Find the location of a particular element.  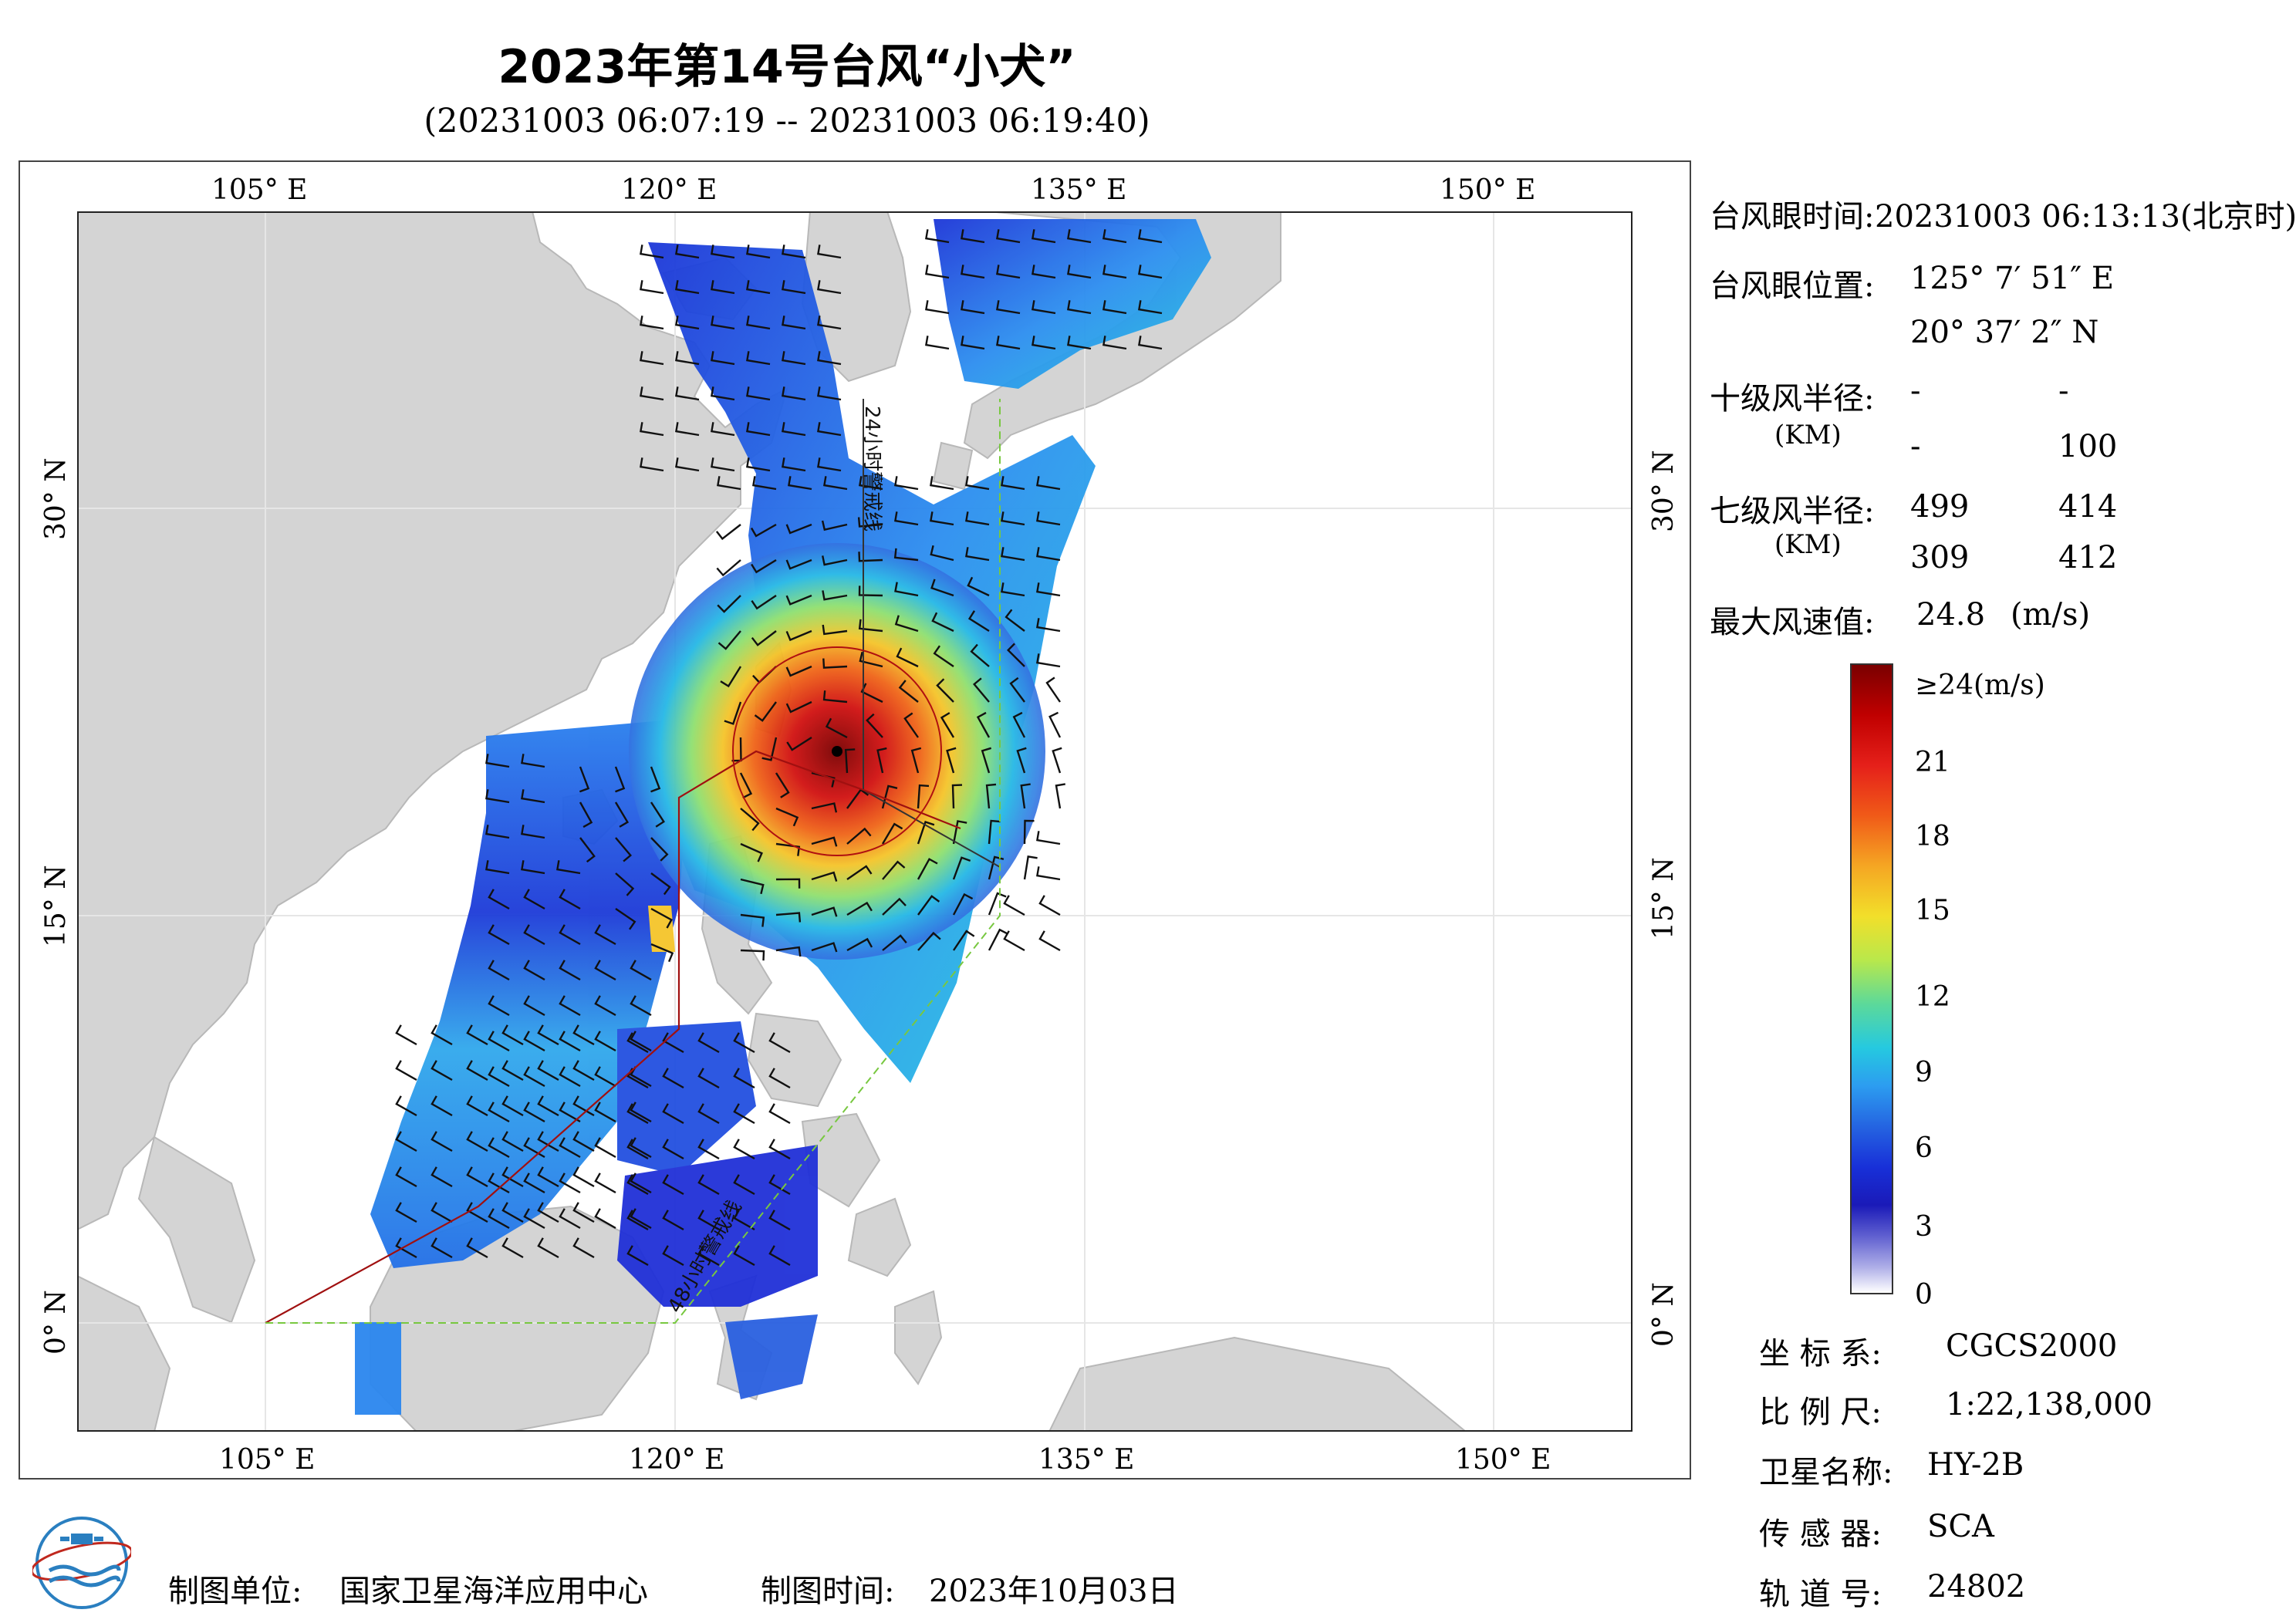

lat-tick-left-15: 15° N is located at coordinates (56, 906).